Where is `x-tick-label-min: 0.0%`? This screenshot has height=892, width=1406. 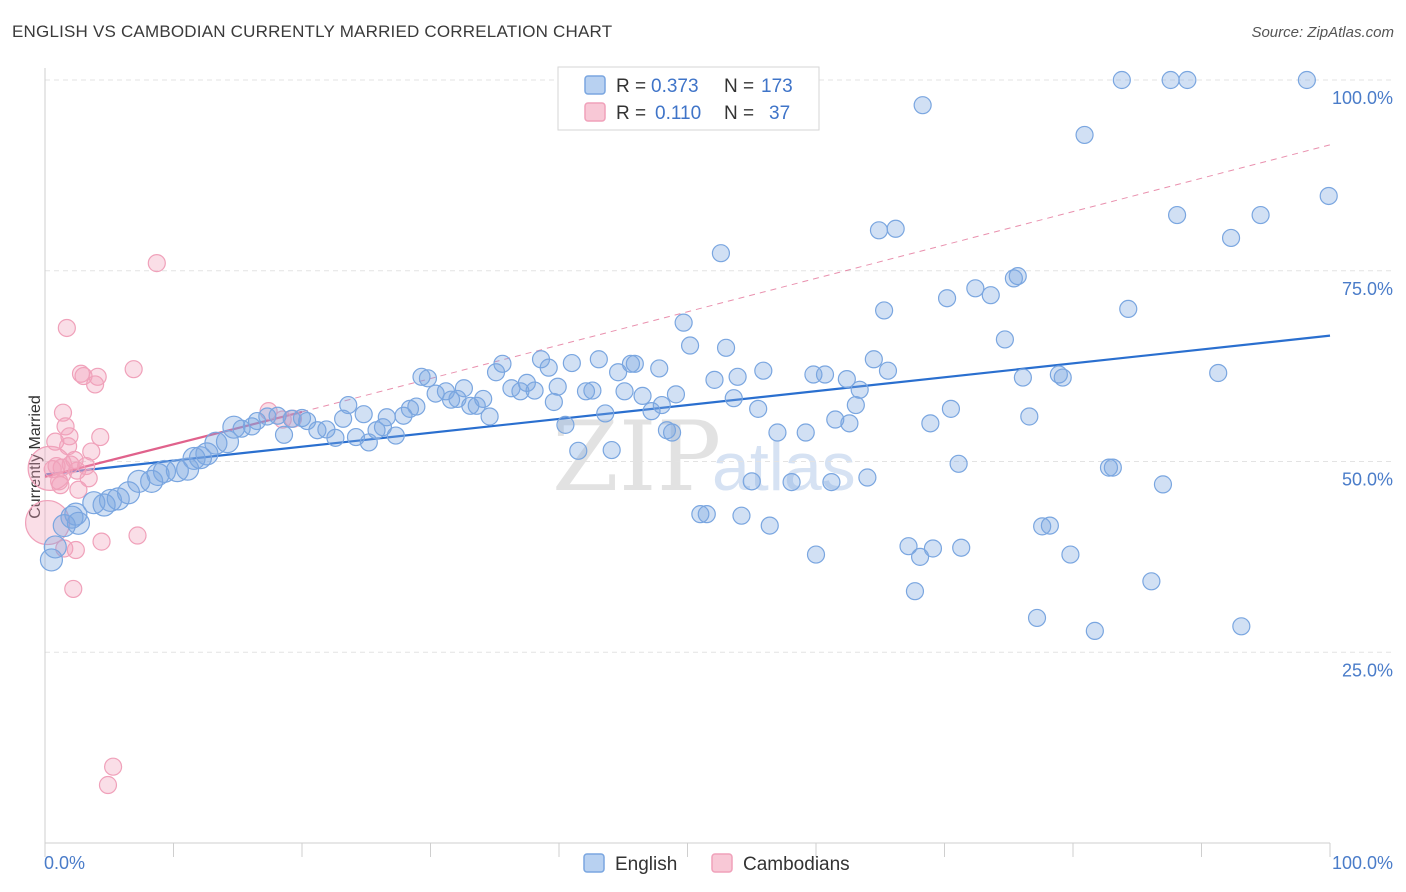 x-tick-label-min: 0.0% is located at coordinates (64, 863).